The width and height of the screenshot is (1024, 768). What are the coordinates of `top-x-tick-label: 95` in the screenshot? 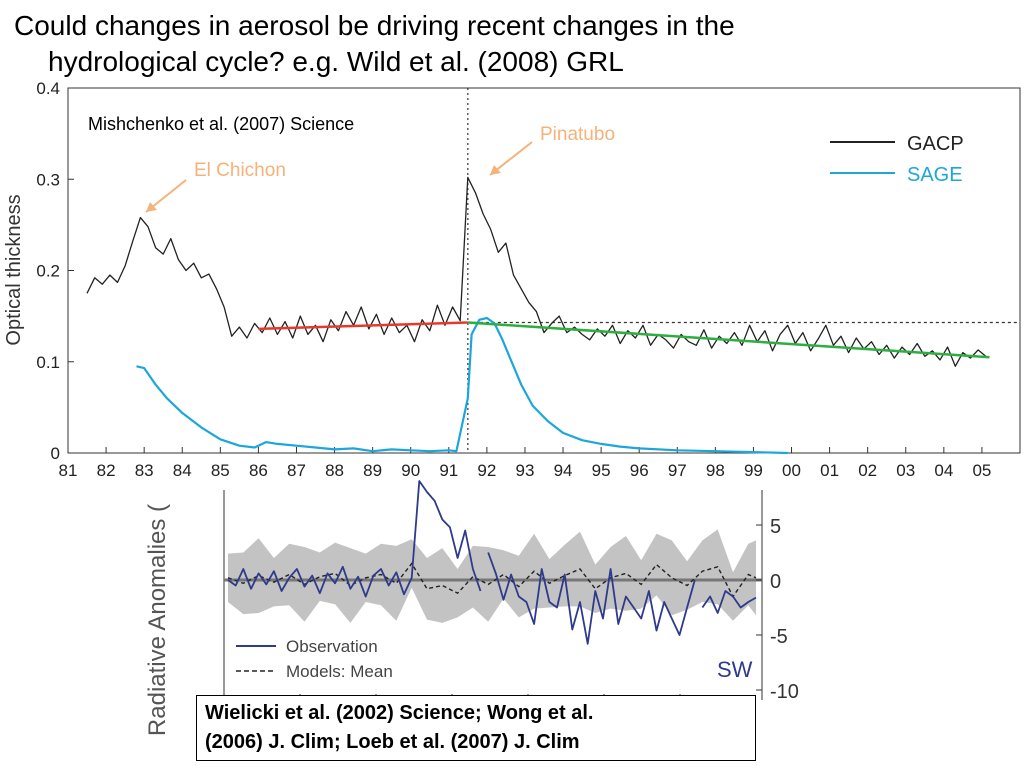 It's located at (601, 470).